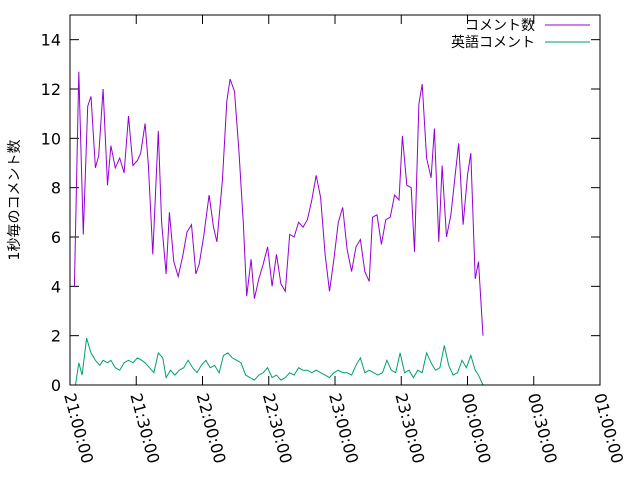  I want to click on legend-label-0: コメント数, so click(500, 26).